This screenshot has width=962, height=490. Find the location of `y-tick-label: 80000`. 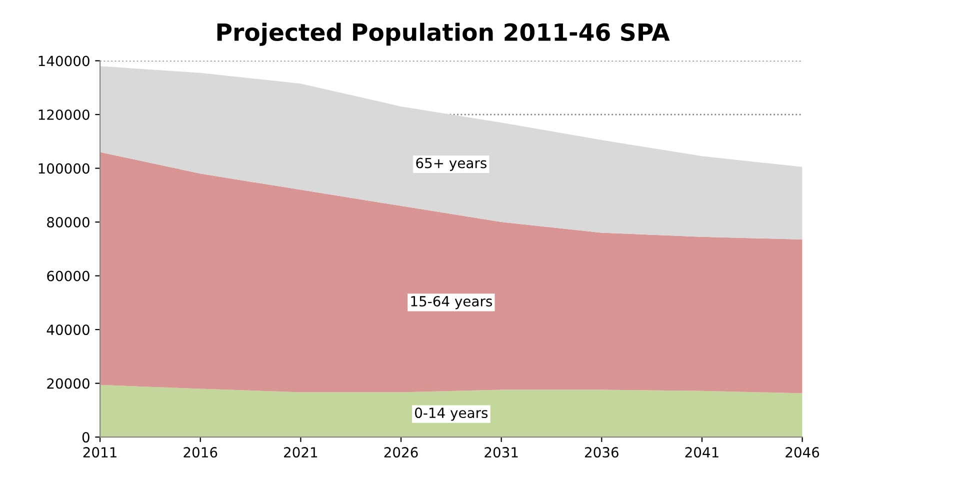

y-tick-label: 80000 is located at coordinates (68, 222).